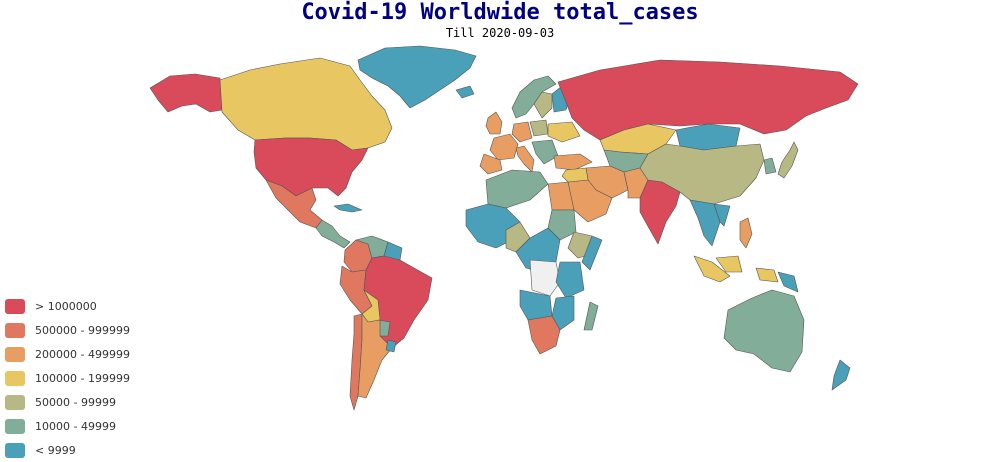 The width and height of the screenshot is (1000, 462). I want to click on region-russia, so click(708, 100).